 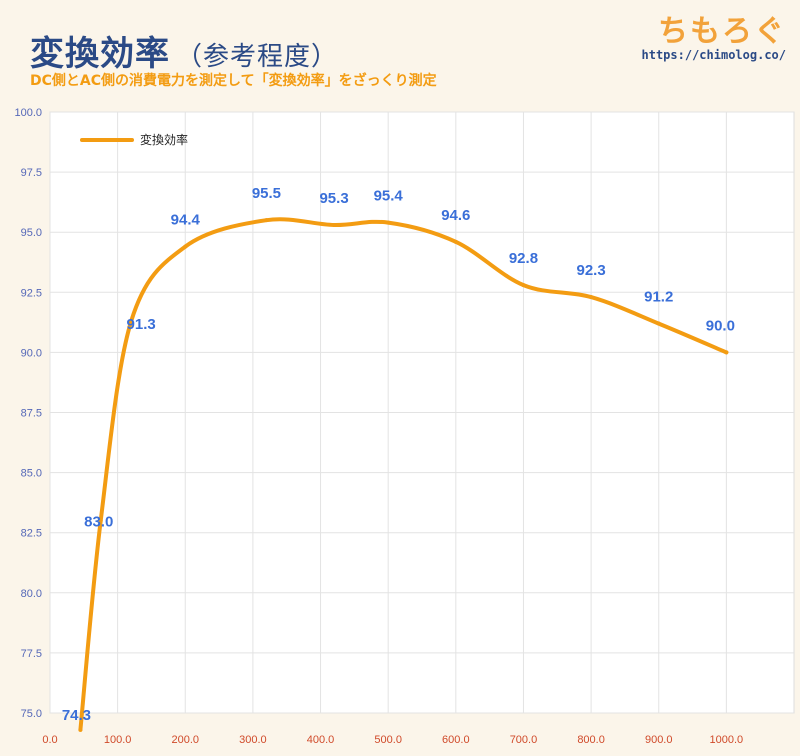 What do you see at coordinates (523, 258) in the screenshot?
I see `data-label: 92.8` at bounding box center [523, 258].